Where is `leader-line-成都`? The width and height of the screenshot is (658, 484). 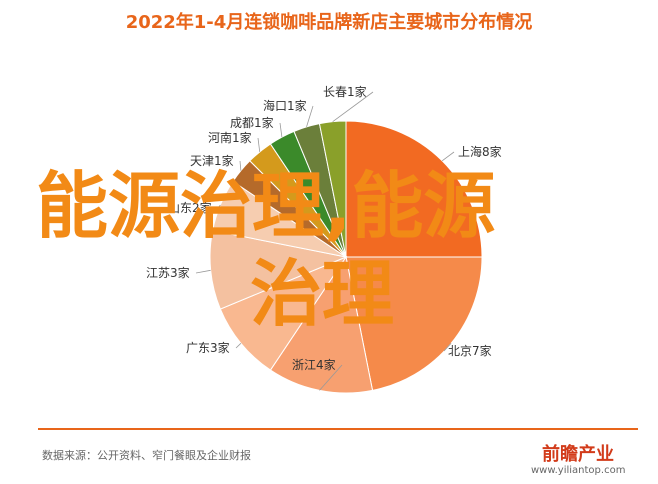
leader-line-成都 is located at coordinates (281, 130).